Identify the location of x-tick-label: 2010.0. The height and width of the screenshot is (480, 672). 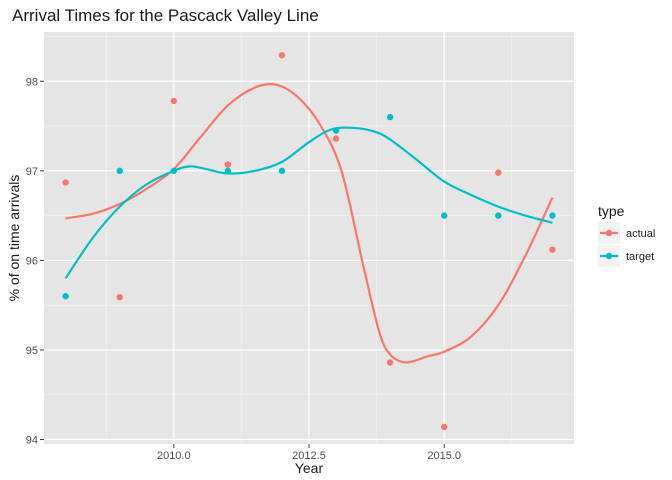
(174, 456).